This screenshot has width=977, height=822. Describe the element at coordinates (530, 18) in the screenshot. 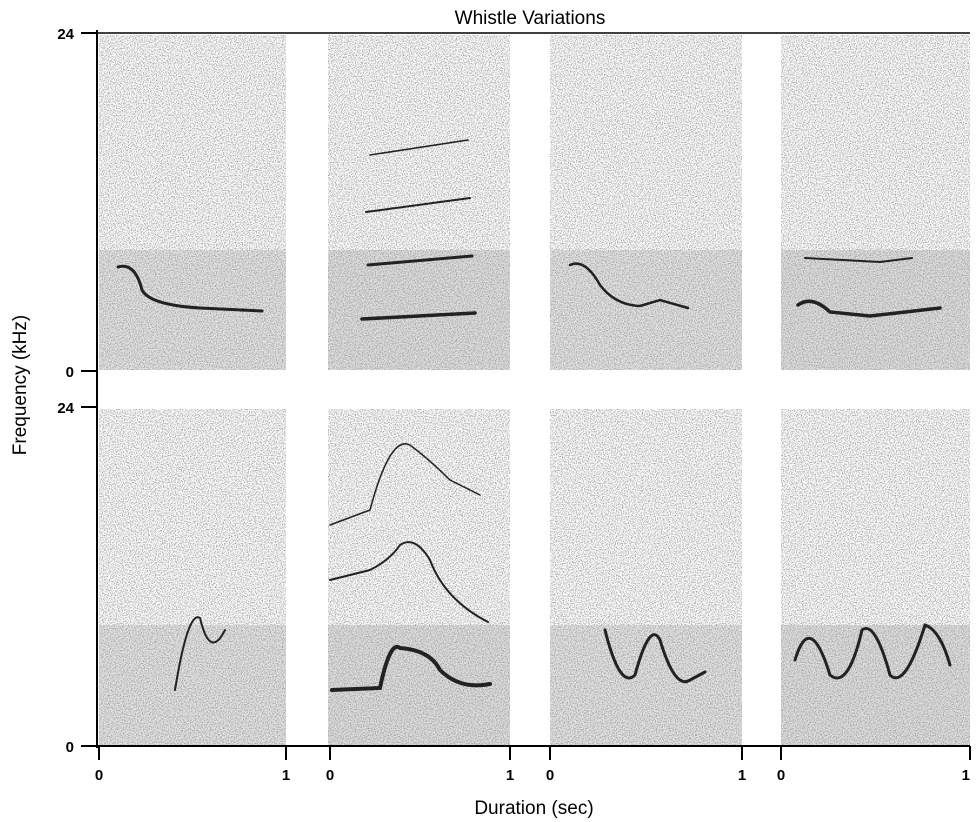

I see `chart-title: Whistle Variations` at that location.